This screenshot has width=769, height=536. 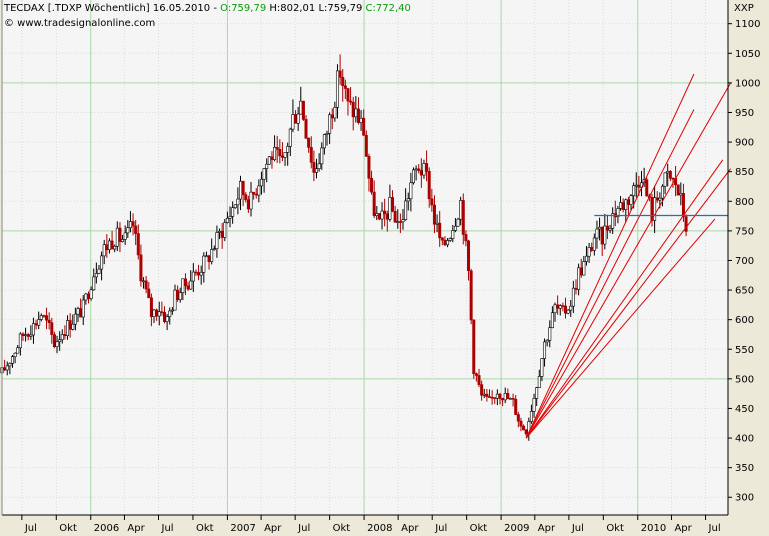 I want to click on y-tick-label: 300, so click(x=744, y=498).